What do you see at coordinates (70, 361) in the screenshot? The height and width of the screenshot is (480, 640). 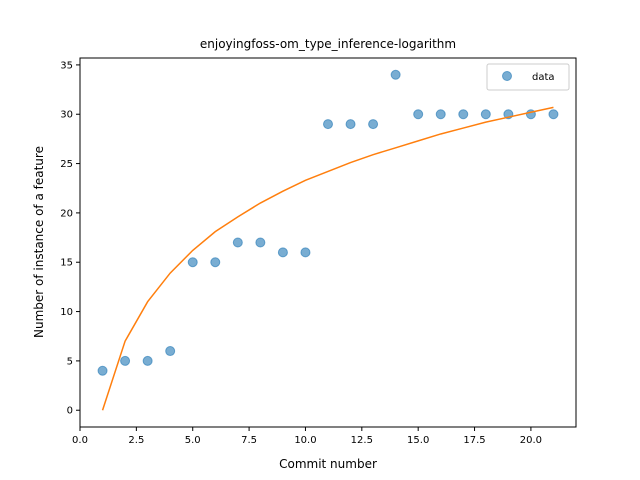 I see `y-tick-label: 5` at bounding box center [70, 361].